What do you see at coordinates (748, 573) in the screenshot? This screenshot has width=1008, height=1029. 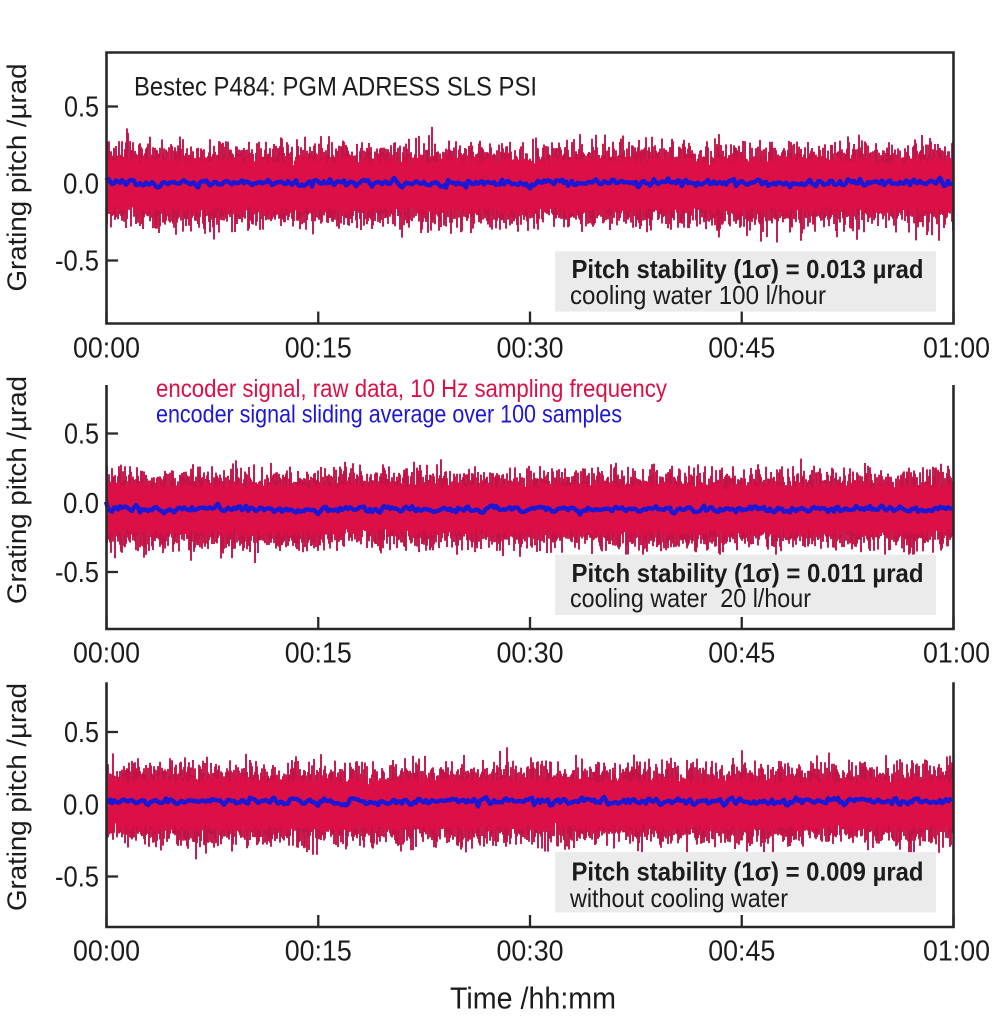 I see `svg-text:Pitch stability (1σ) = 0.011 µ: Pitch stability (1σ) = 0.011 µrad` at bounding box center [748, 573].